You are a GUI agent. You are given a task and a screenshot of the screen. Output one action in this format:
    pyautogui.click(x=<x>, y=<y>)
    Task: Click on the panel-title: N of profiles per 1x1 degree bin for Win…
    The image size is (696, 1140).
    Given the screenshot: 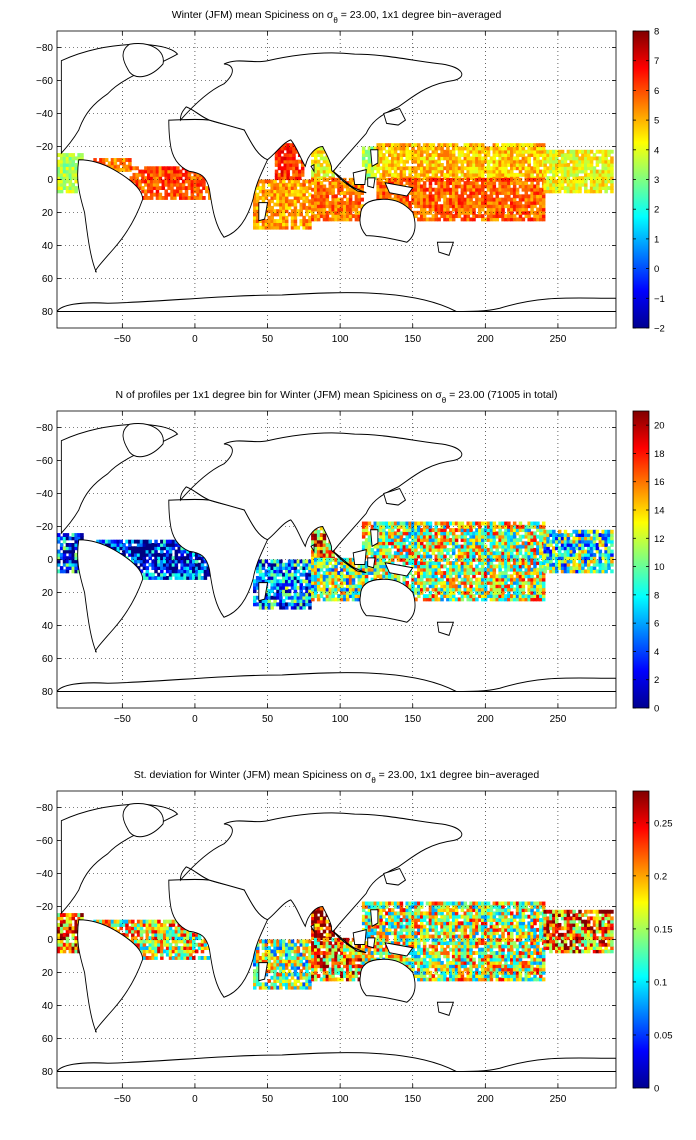 What is the action you would take?
    pyautogui.click(x=337, y=397)
    